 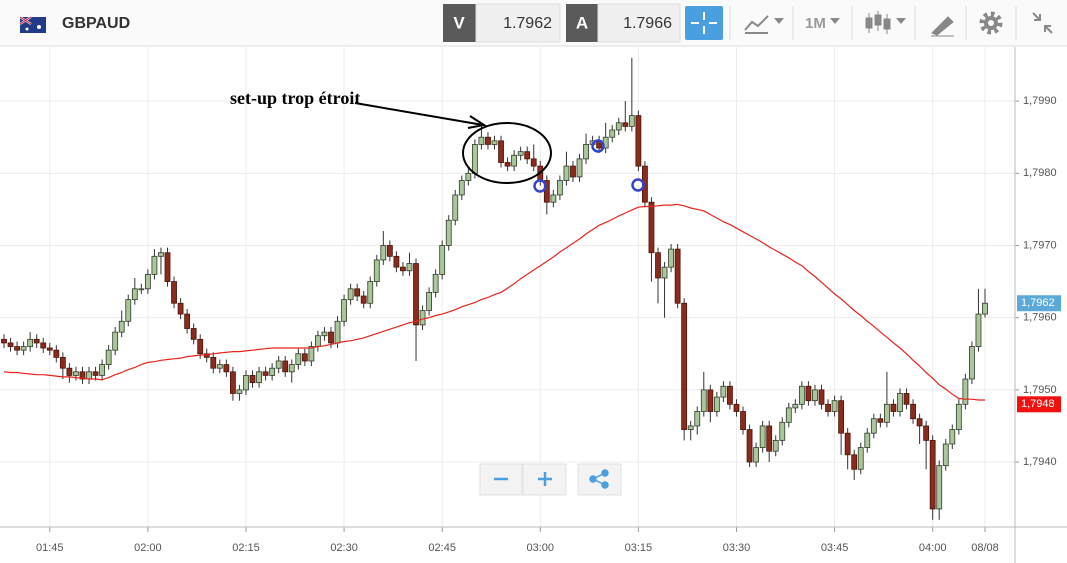 I want to click on y-tick-label: 1,7940, so click(x=1040, y=462).